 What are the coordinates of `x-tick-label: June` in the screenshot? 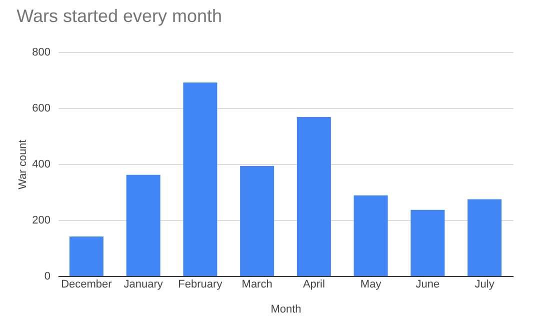 It's located at (428, 284).